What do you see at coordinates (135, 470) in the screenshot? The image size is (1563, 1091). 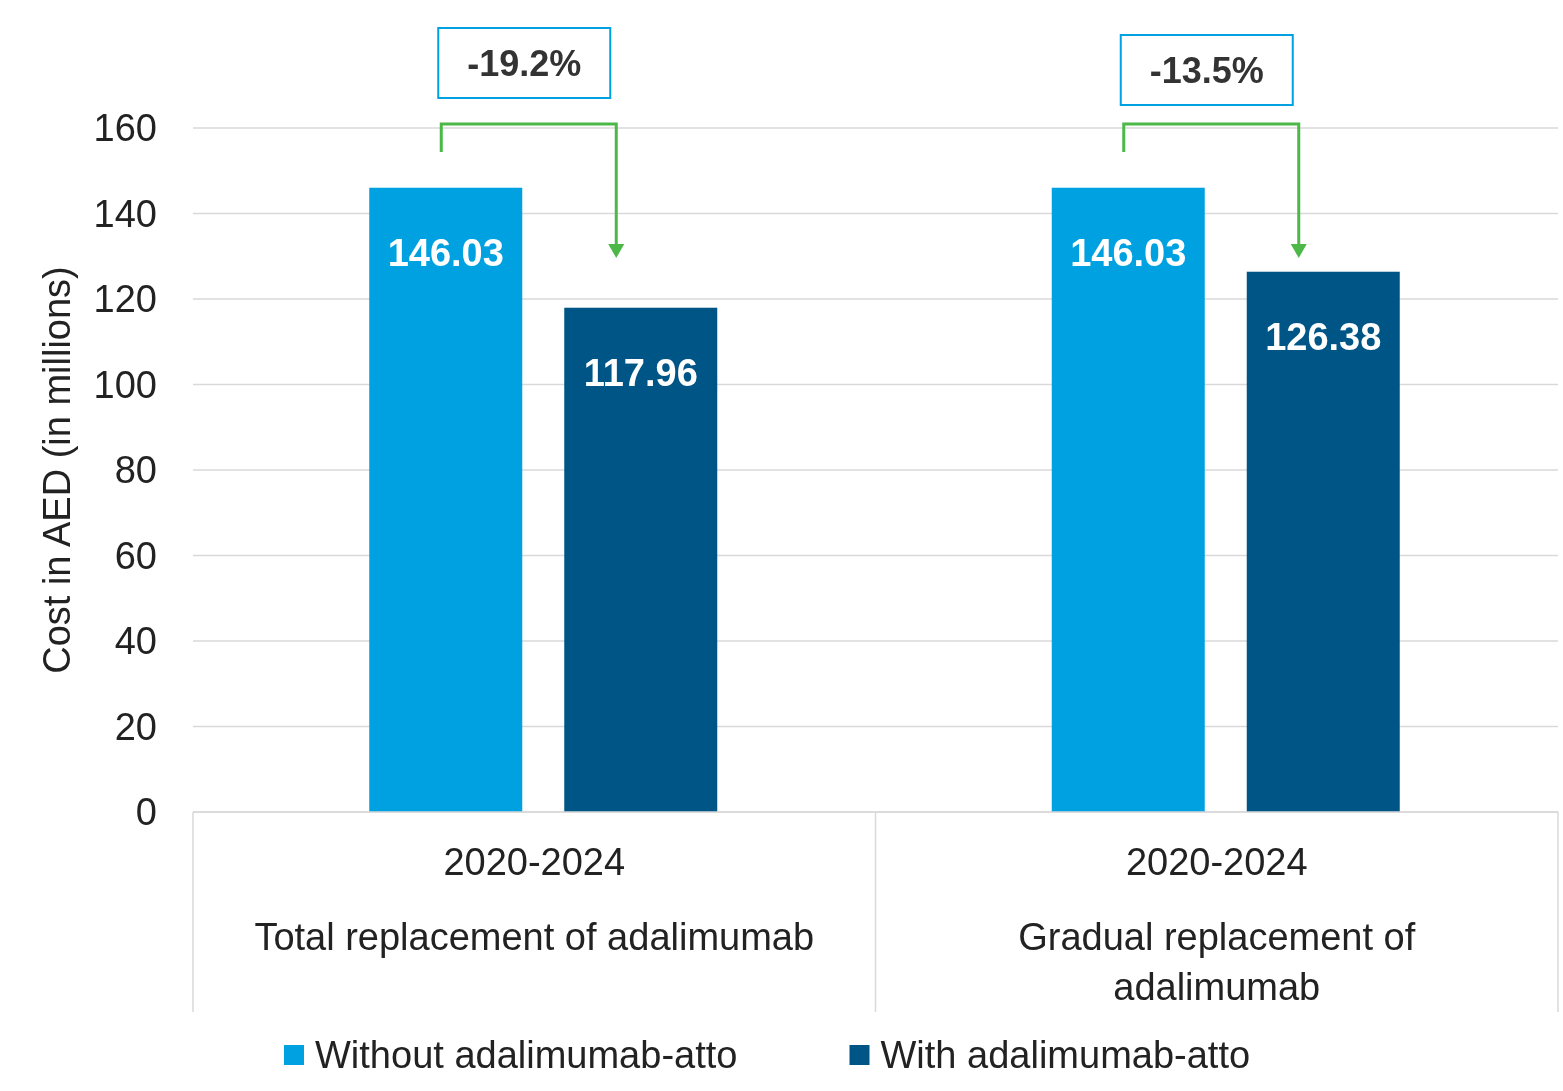 I see `y-tick-label: 80` at bounding box center [135, 470].